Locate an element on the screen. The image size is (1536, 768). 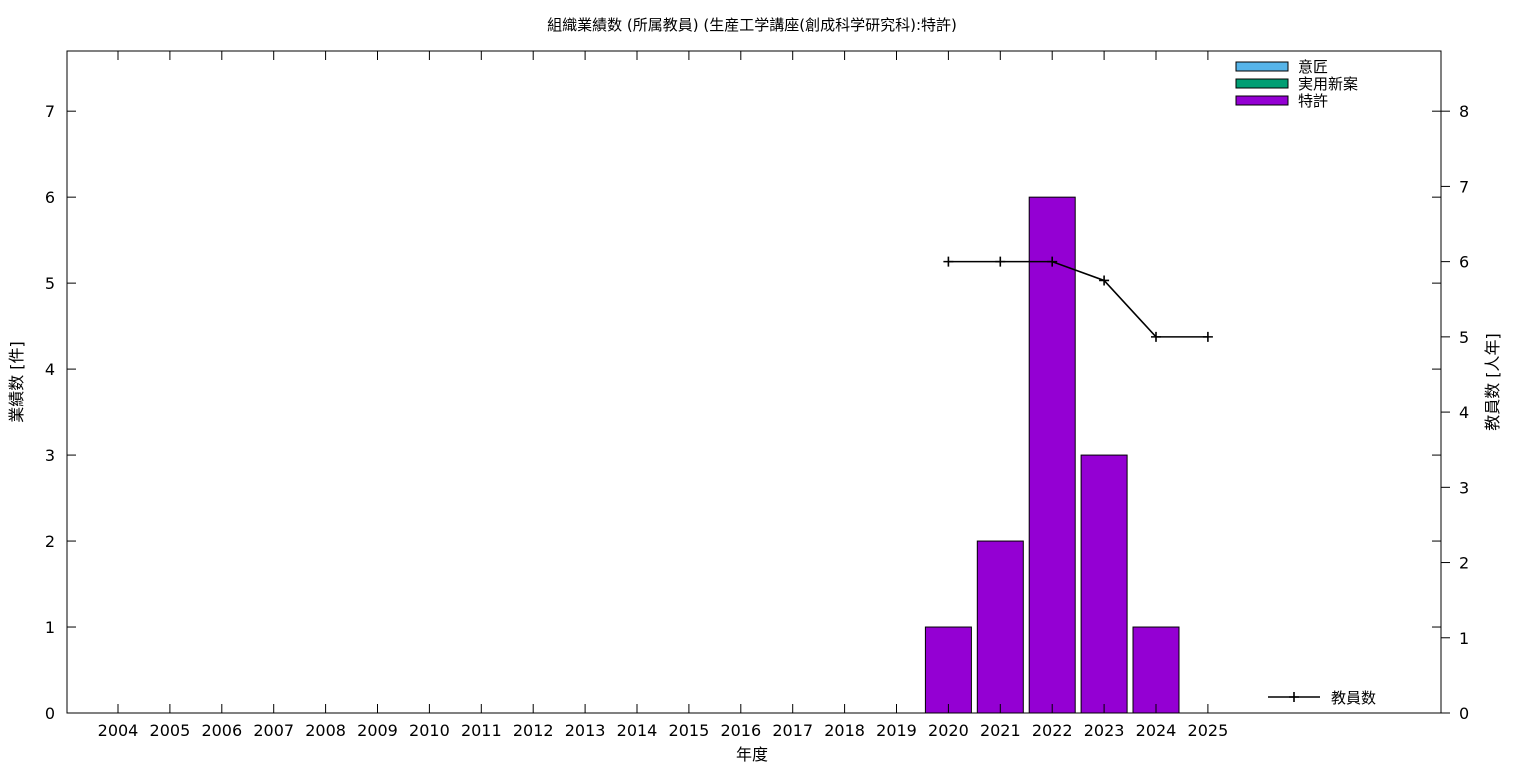
legend-label: 特許 is located at coordinates (1313, 101).